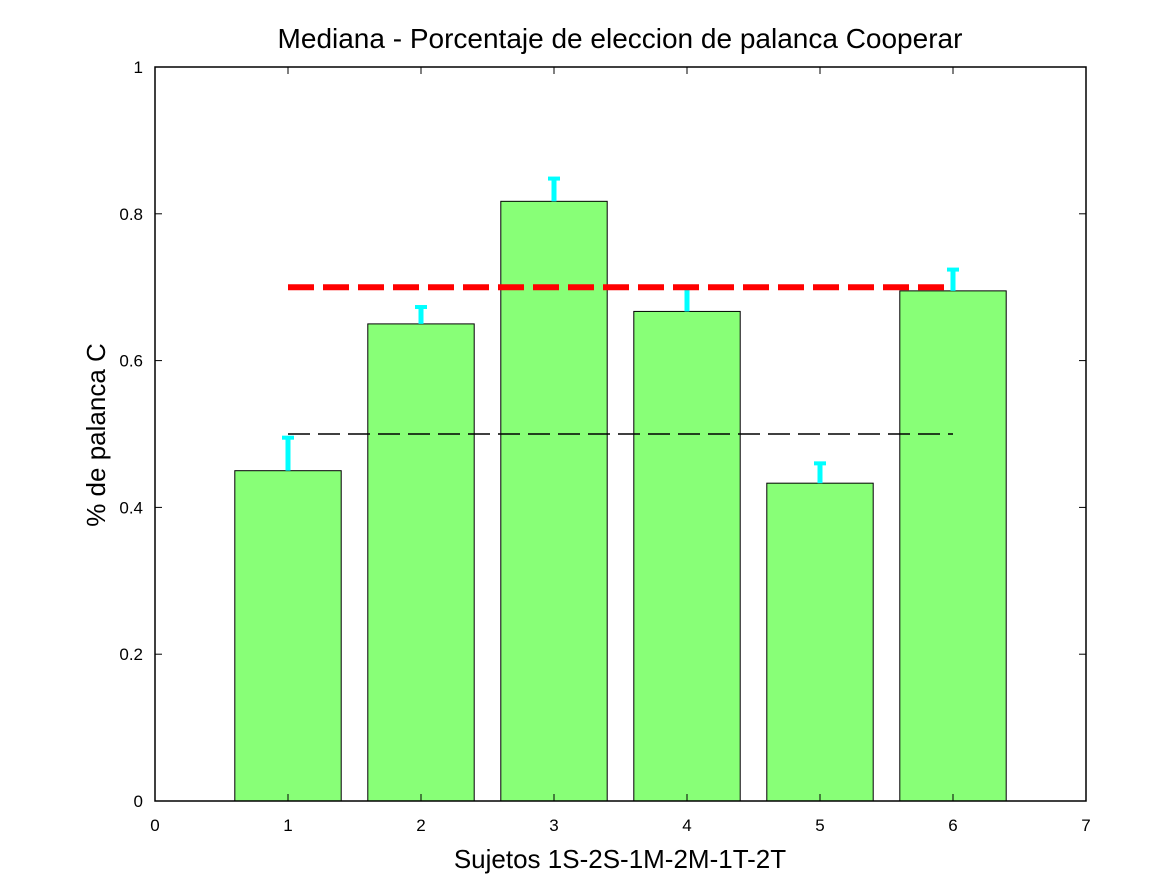 The image size is (1167, 875). Describe the element at coordinates (1085, 825) in the screenshot. I see `x-tick-label-7: 7` at that location.